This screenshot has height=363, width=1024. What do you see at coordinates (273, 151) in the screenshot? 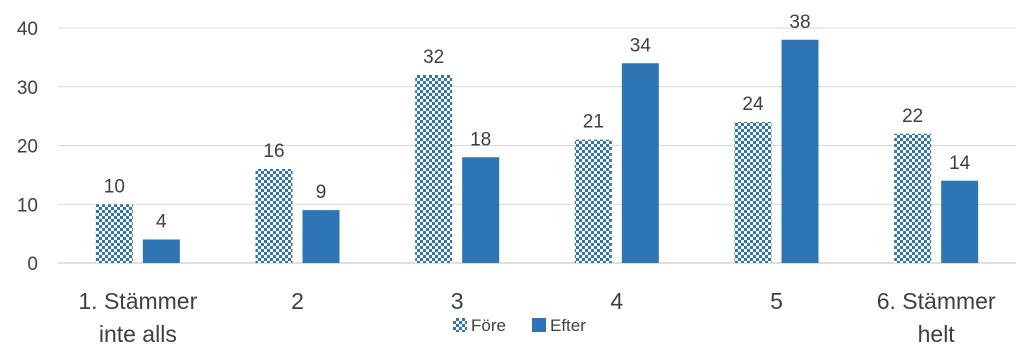
I see `data-label: 16` at bounding box center [273, 151].